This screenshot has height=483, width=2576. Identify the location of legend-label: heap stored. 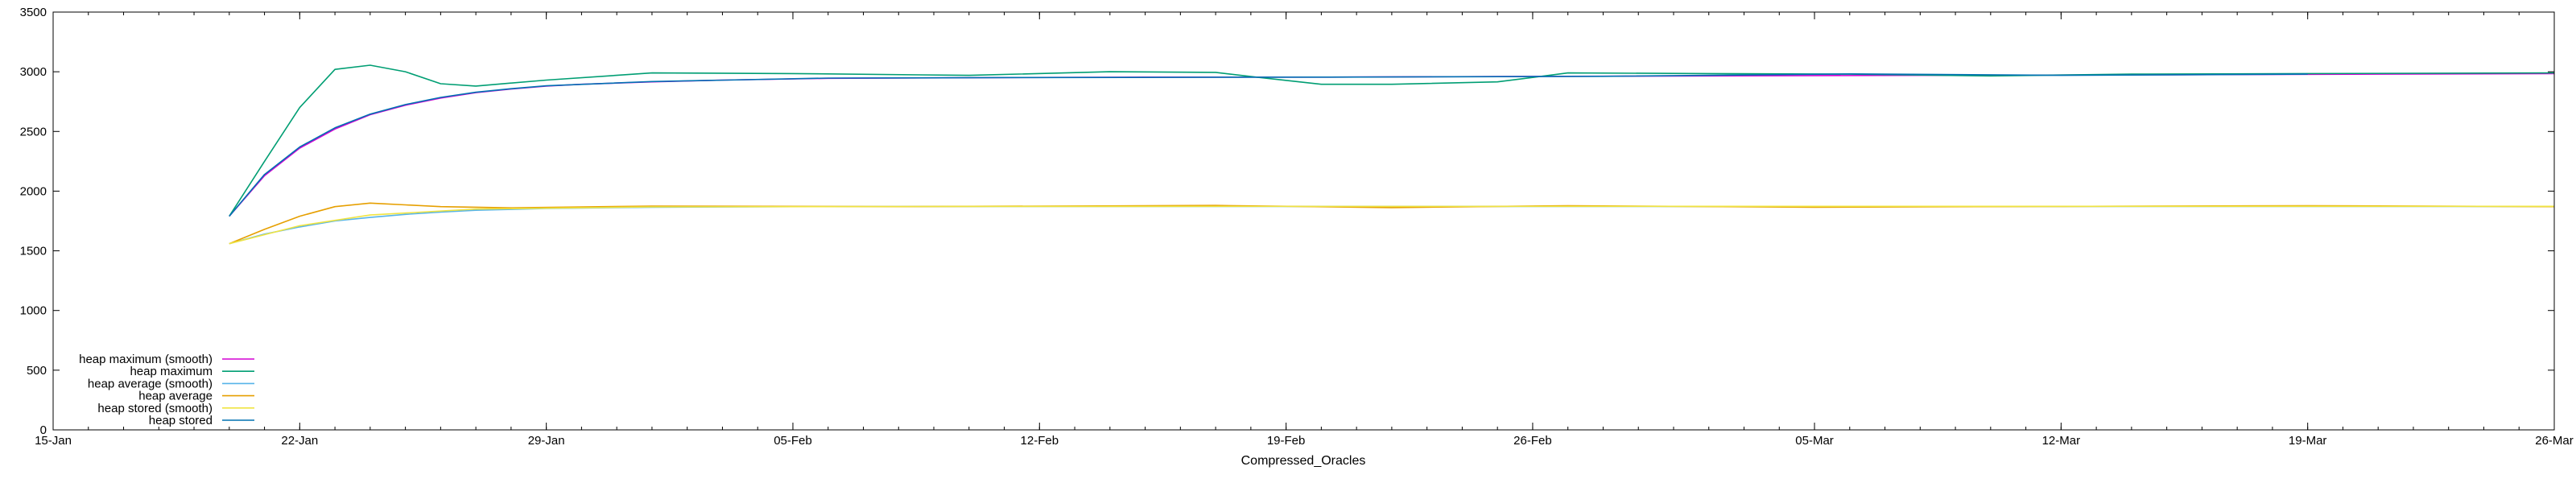
(181, 421).